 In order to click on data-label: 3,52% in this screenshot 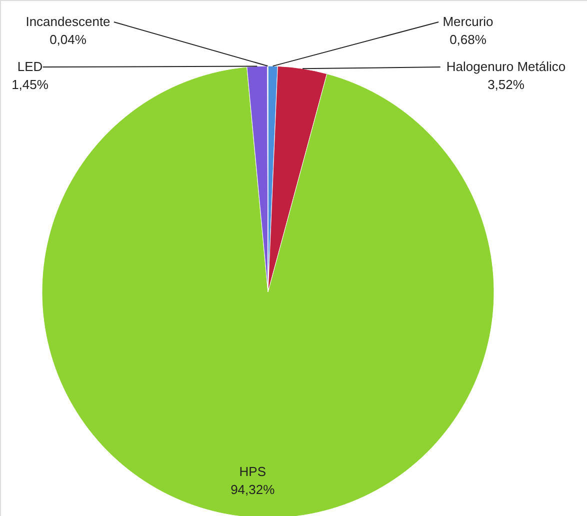, I will do `click(506, 84)`.